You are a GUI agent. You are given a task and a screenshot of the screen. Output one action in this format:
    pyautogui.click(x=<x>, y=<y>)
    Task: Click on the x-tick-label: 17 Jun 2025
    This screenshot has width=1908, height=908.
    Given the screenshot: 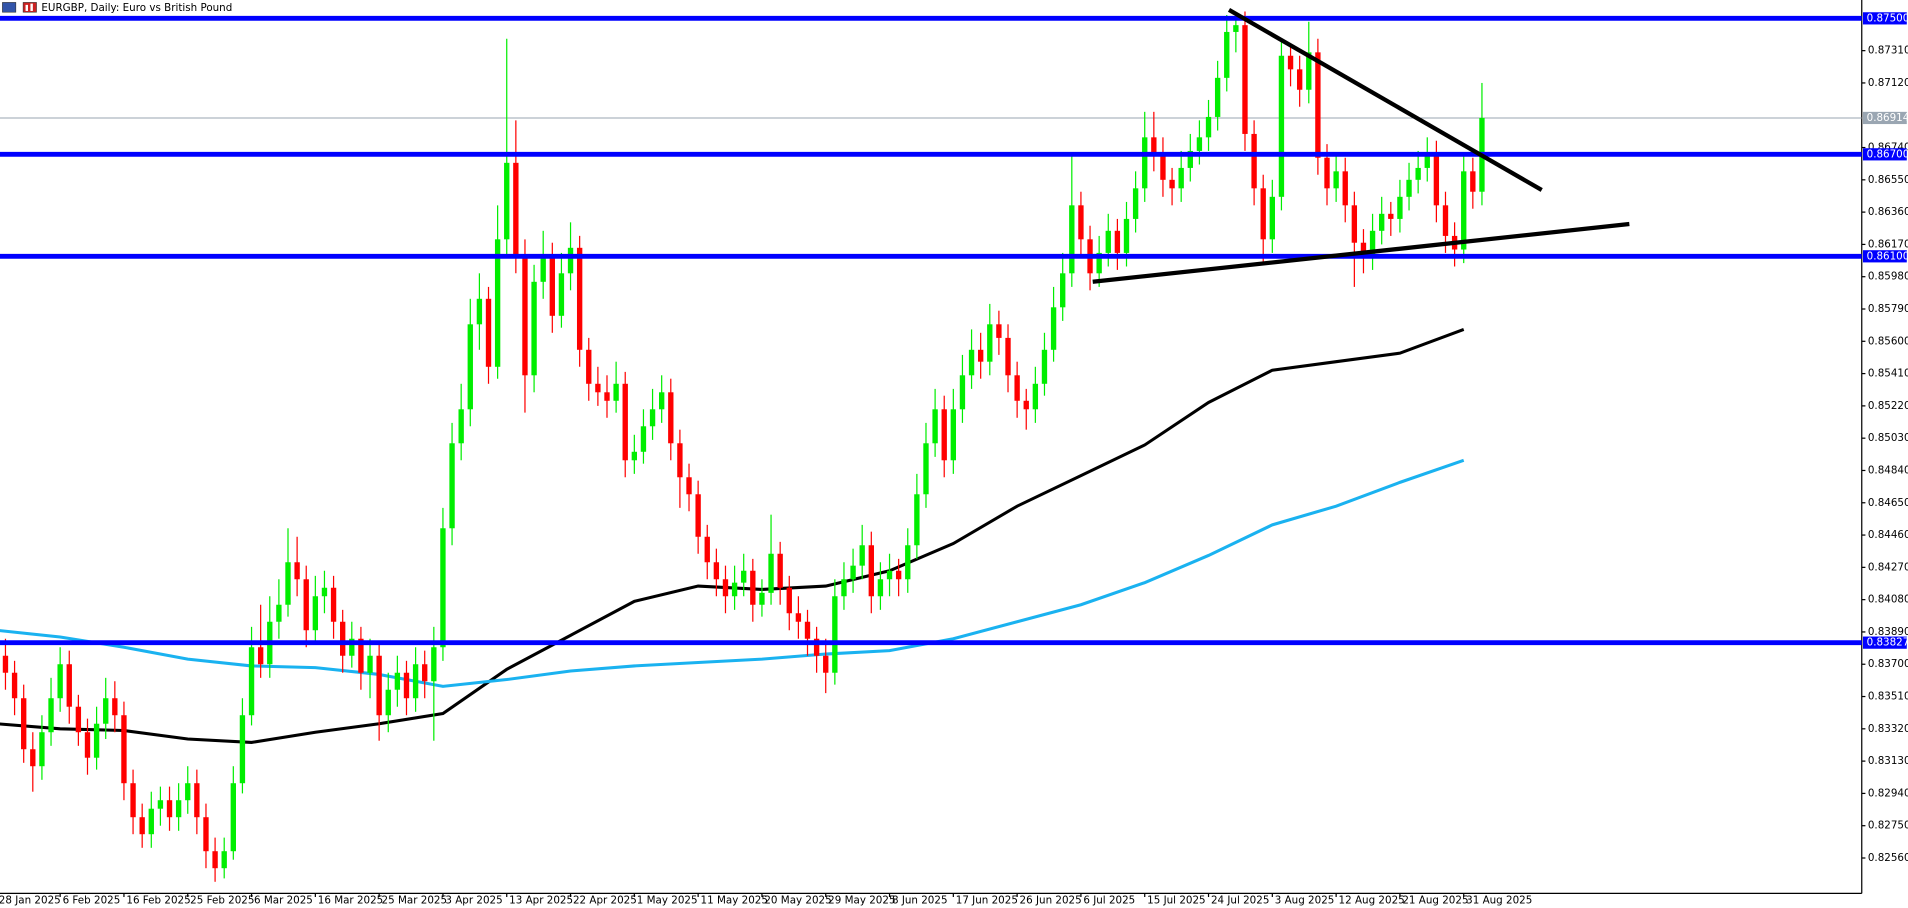 What is the action you would take?
    pyautogui.click(x=987, y=901)
    